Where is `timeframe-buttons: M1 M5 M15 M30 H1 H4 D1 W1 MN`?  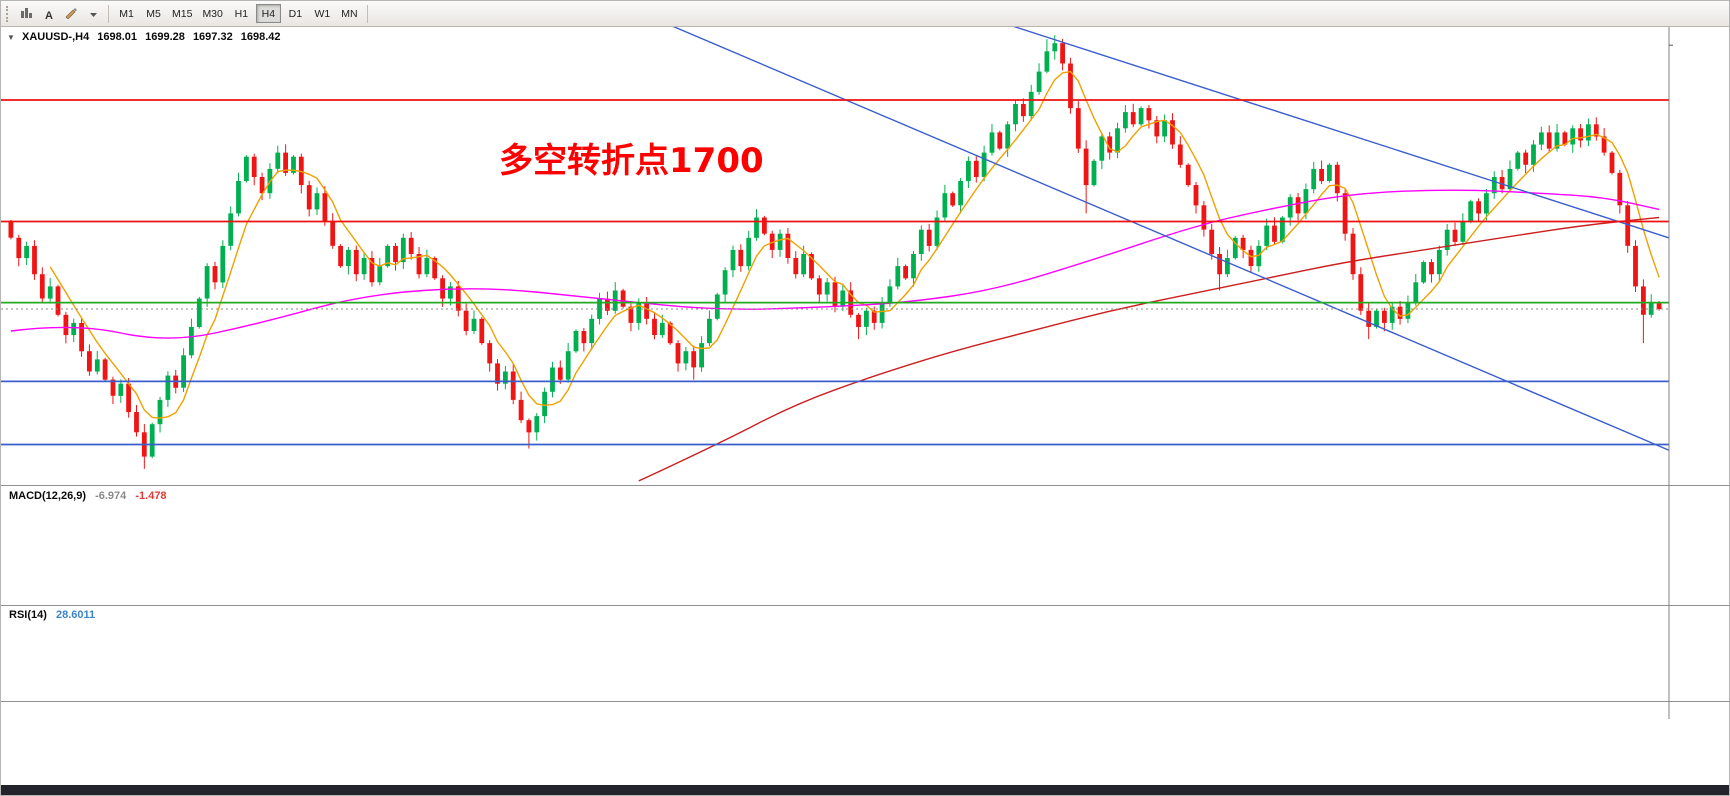
timeframe-buttons: M1 M5 M15 M30 H1 H4 D1 W1 MN is located at coordinates (238, 14).